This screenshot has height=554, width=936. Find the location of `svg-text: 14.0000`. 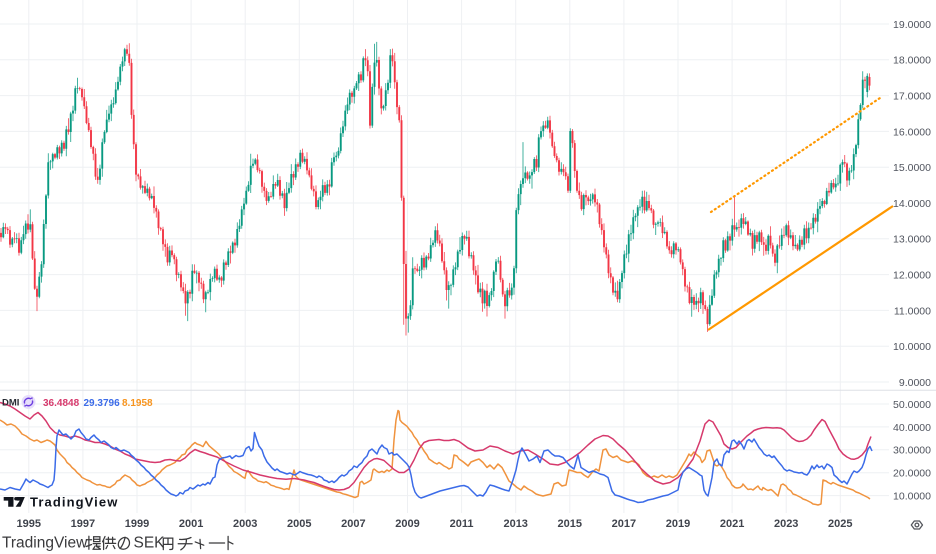

svg-text: 14.0000 is located at coordinates (912, 204).